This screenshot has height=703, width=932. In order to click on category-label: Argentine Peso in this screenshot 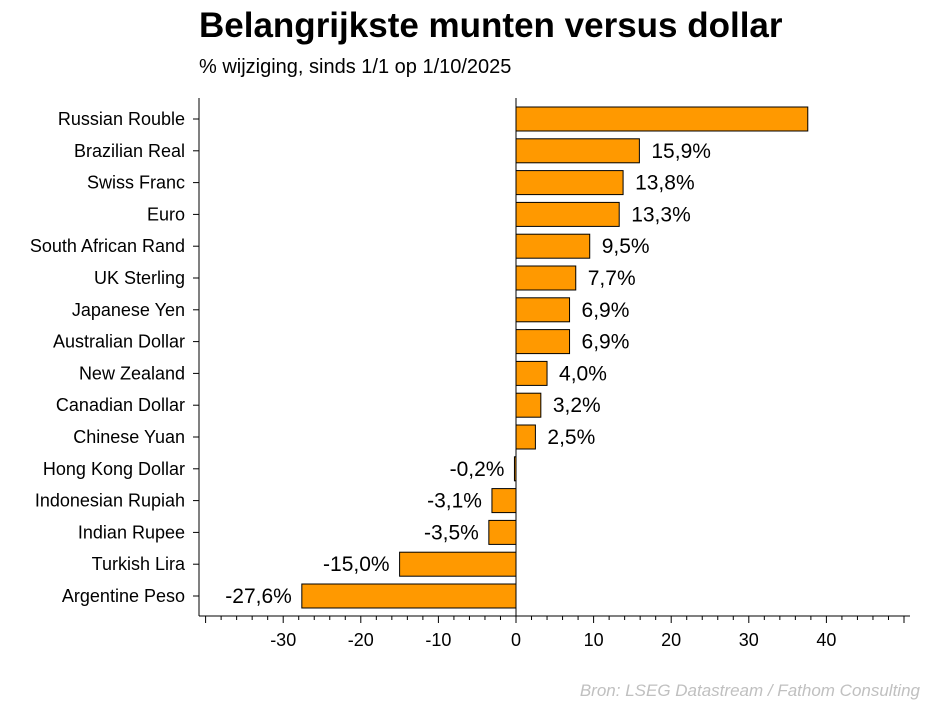, I will do `click(123, 596)`.